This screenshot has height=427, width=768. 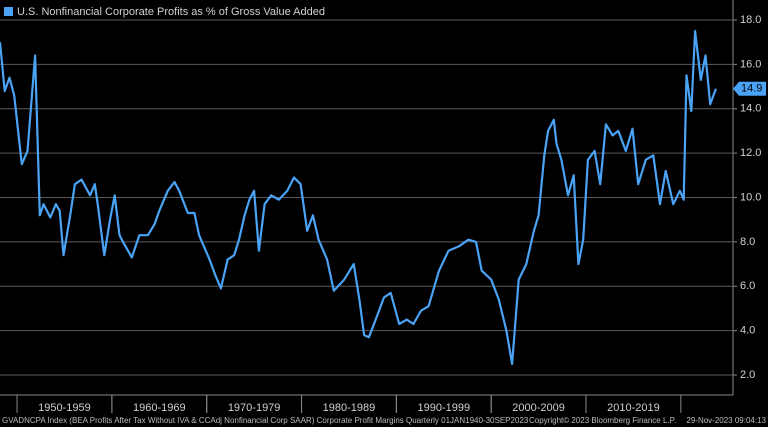 I want to click on x-tick-label: 1980-1989, so click(x=349, y=408).